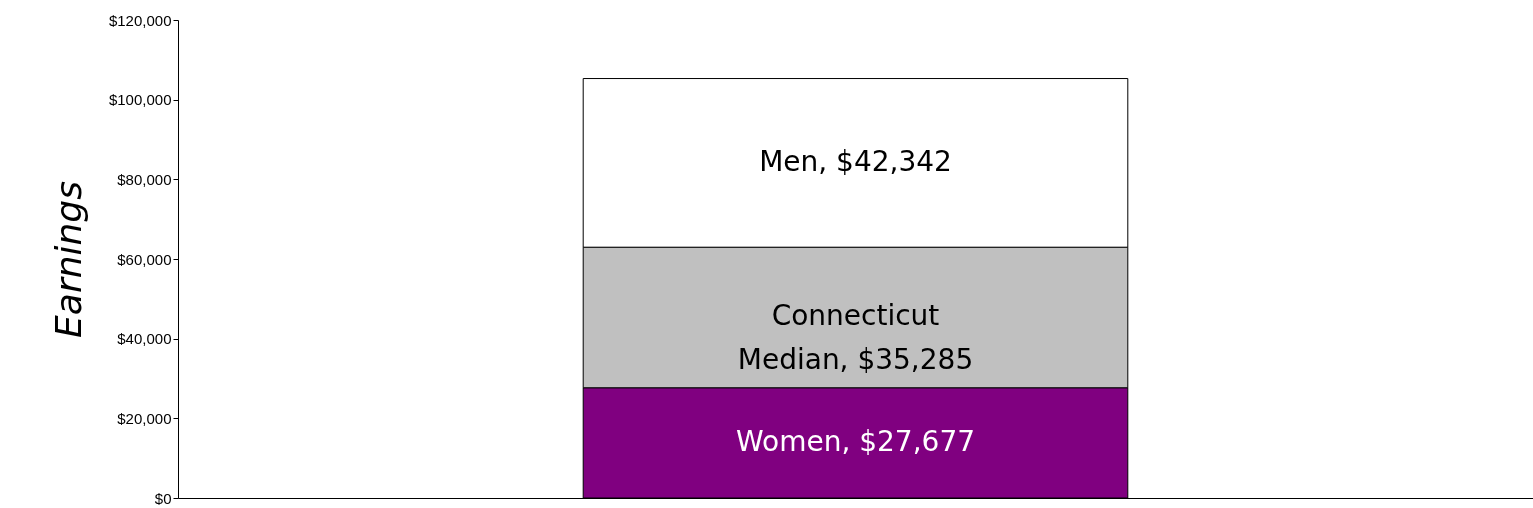 This screenshot has width=1533, height=508. I want to click on y-tick-label: $120,000, so click(140, 20).